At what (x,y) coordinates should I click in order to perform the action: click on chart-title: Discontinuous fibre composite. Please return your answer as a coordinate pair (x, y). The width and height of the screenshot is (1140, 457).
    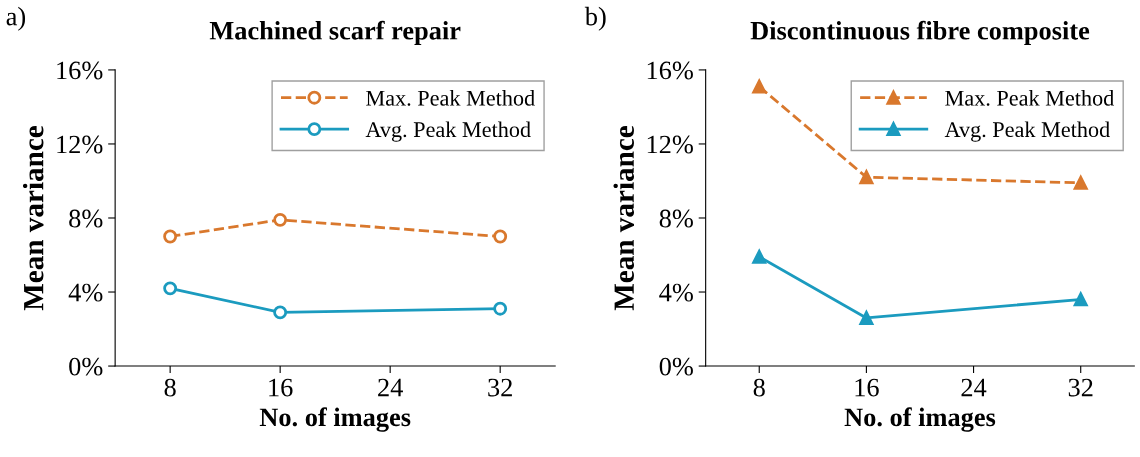
    Looking at the image, I should click on (920, 32).